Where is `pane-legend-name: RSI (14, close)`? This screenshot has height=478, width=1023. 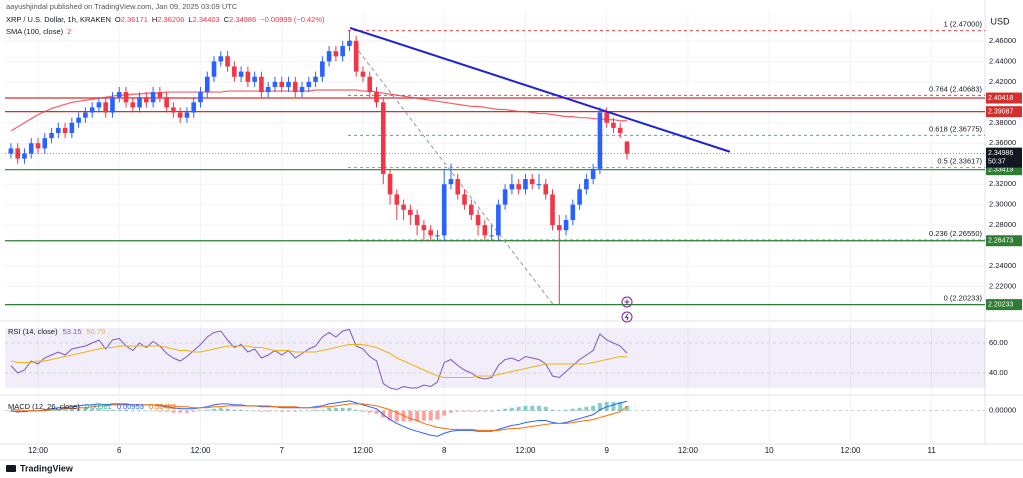 pane-legend-name: RSI (14, close) is located at coordinates (33, 331).